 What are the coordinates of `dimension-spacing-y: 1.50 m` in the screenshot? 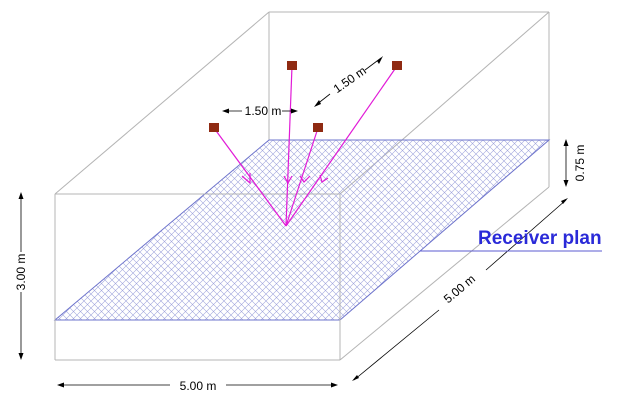 It's located at (348, 81).